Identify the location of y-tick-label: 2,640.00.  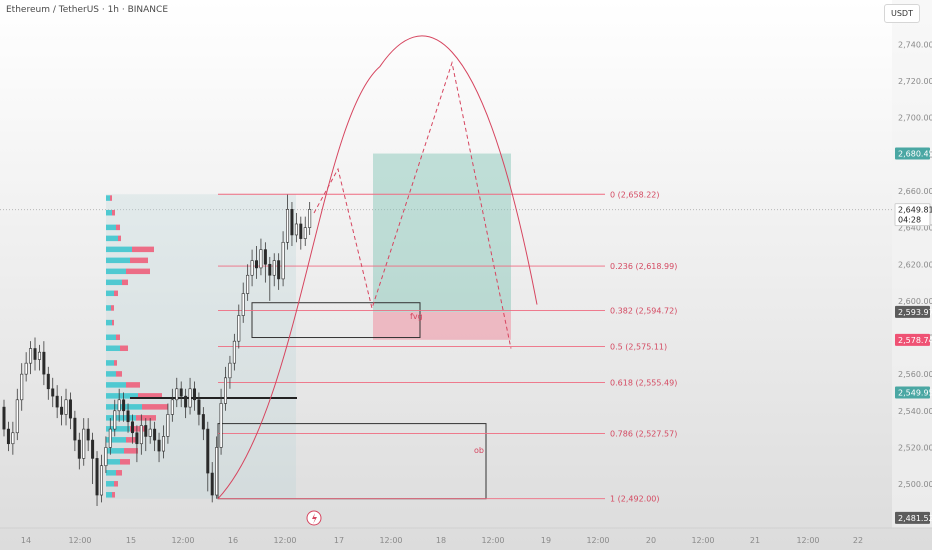
(915, 228).